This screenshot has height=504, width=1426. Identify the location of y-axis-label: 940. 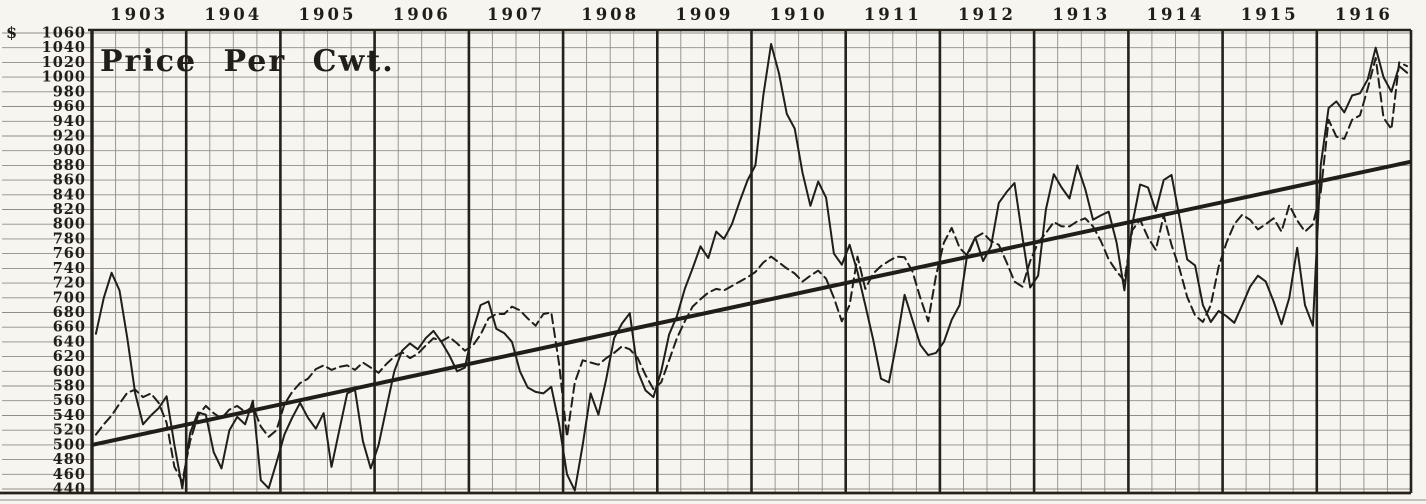
(69, 121).